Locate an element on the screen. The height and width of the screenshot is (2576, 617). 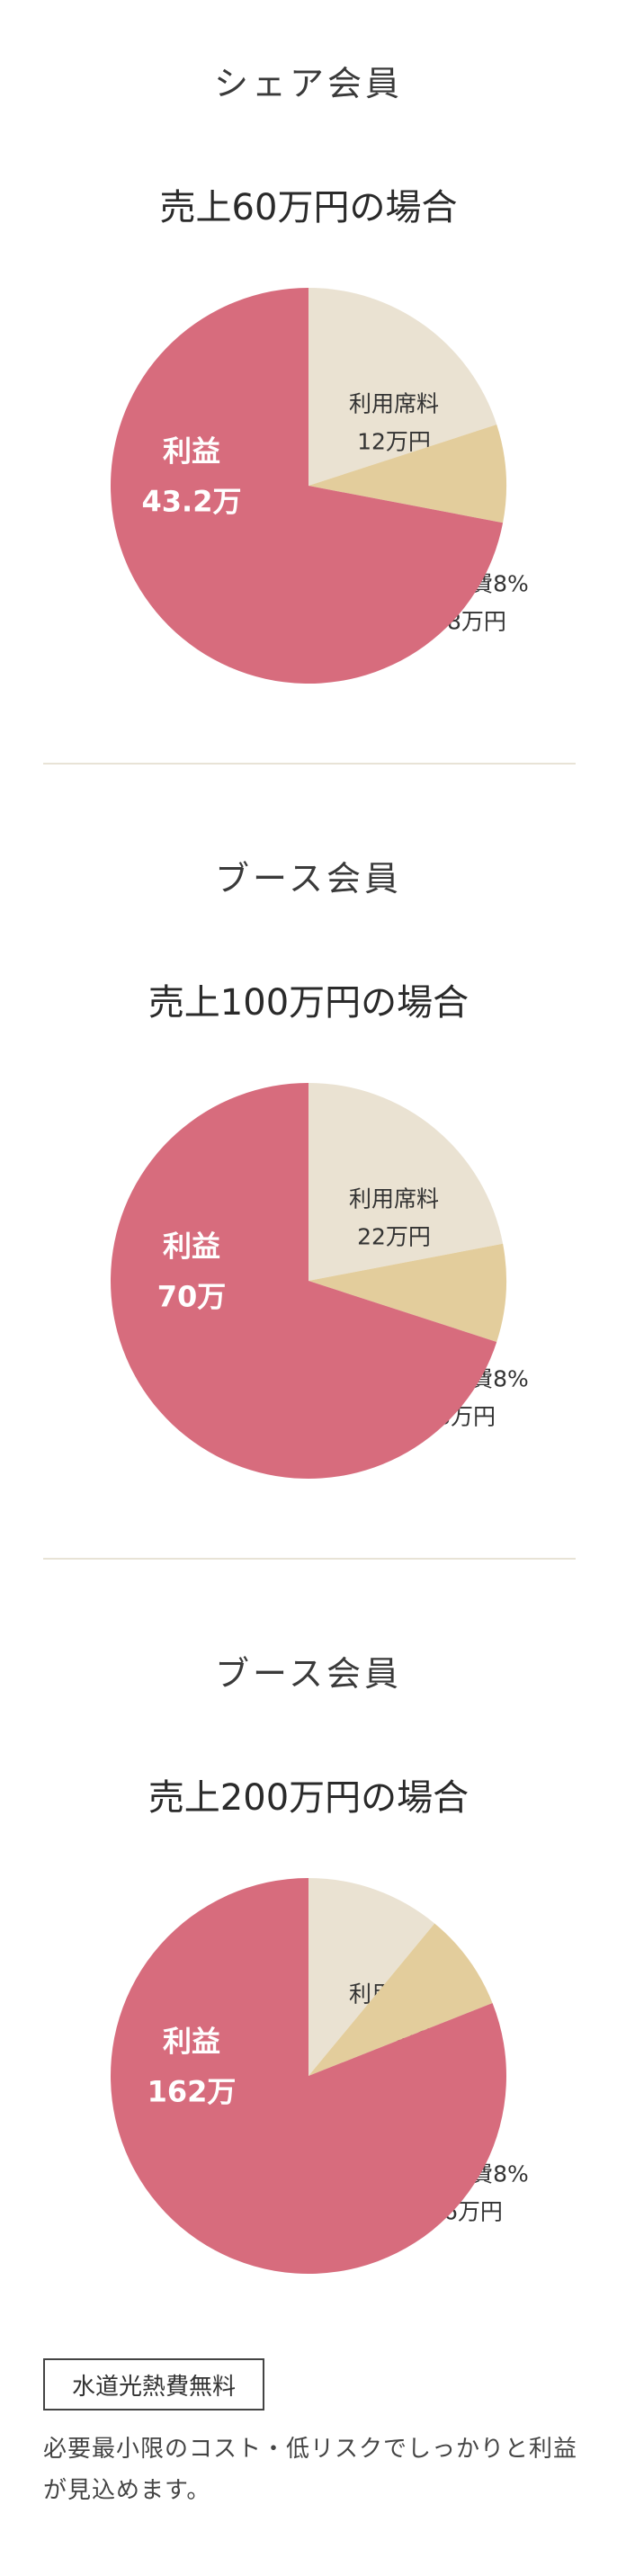
sales-title: 売上60万円の場合 is located at coordinates (308, 207).